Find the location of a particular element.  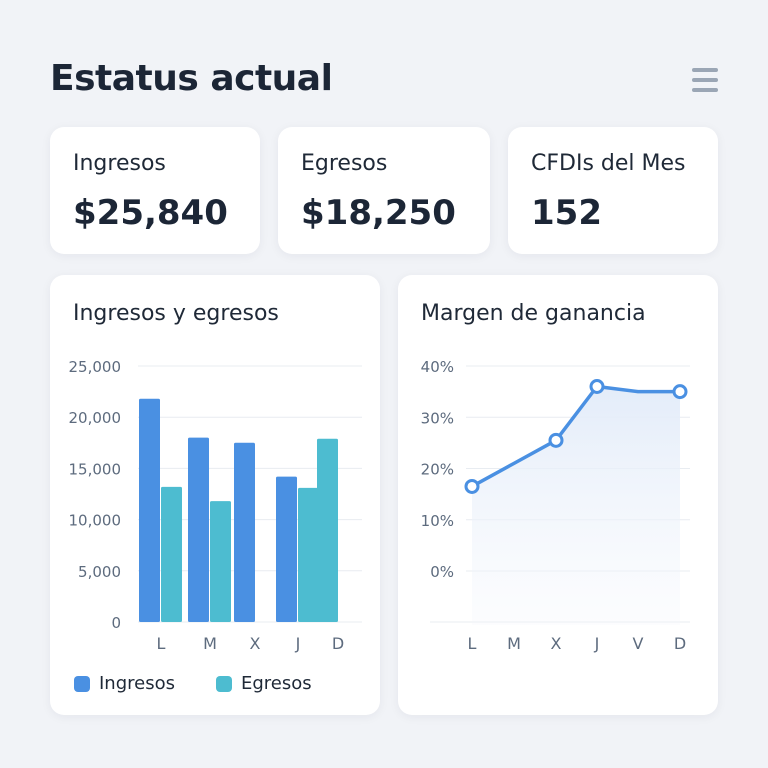

bar-chart: 0 5,000 10,000 15,000 20,000 25,000 L M X J D is located at coordinates (215, 505).